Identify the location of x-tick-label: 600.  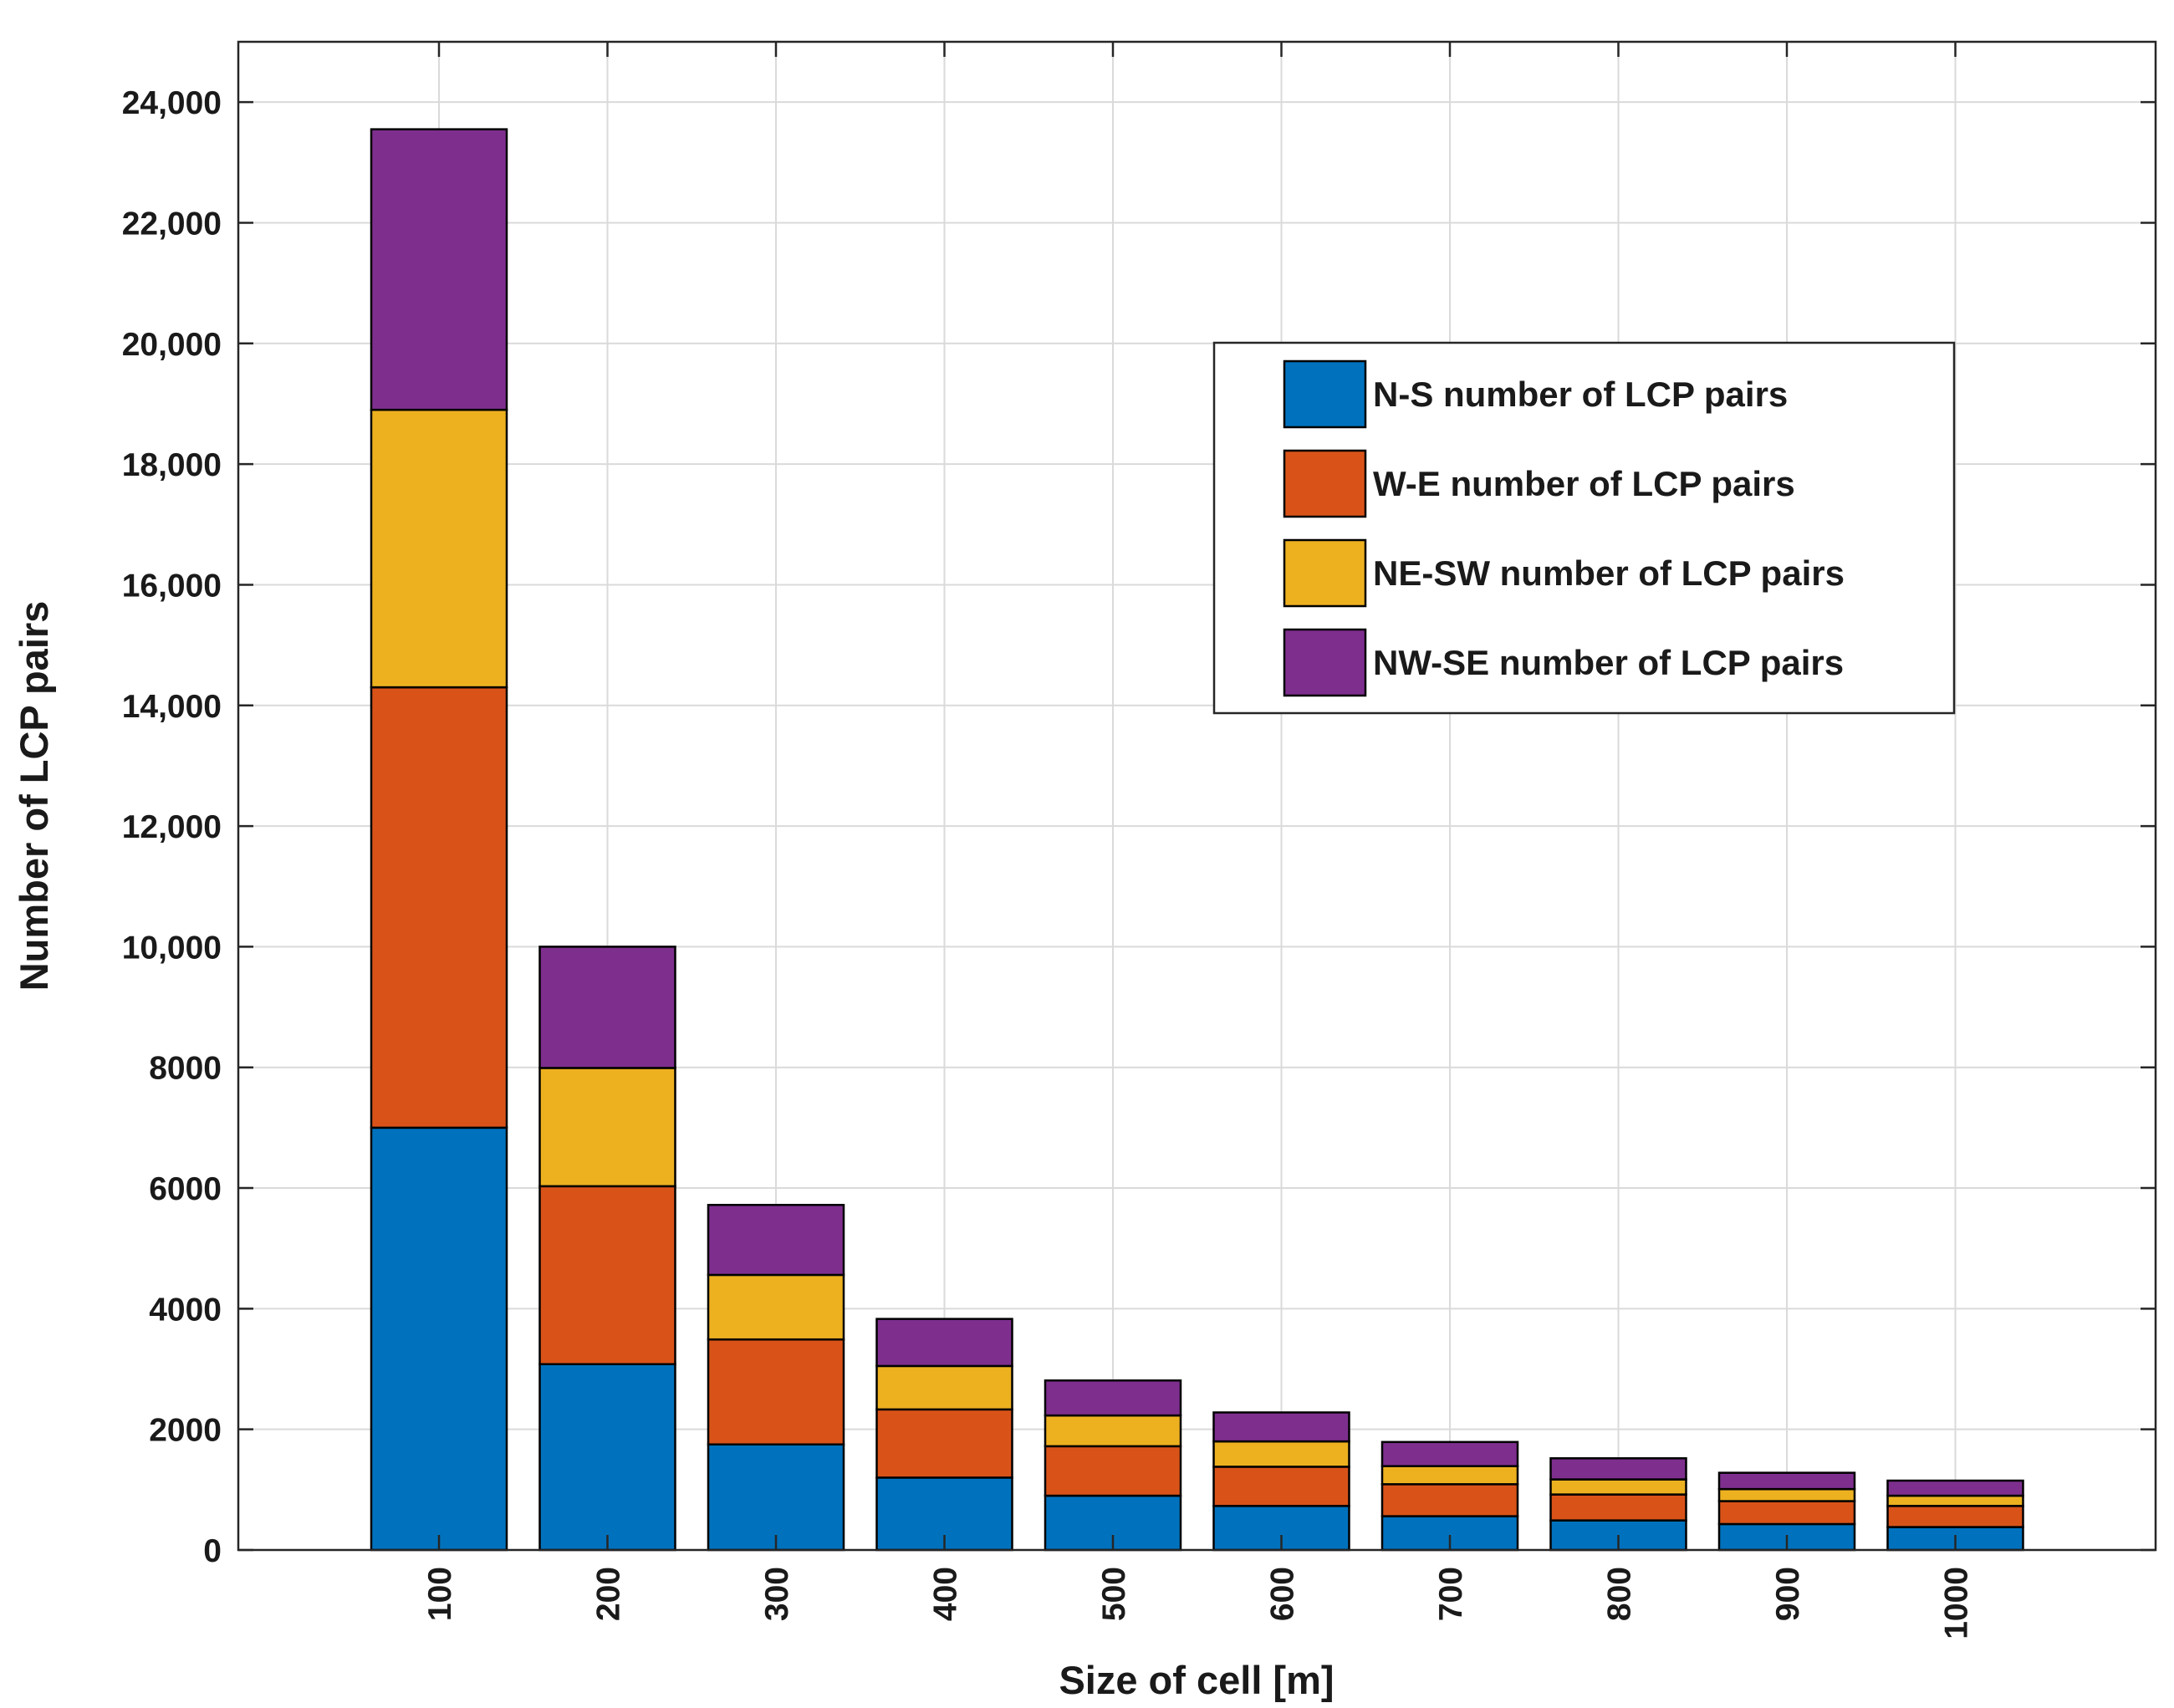
(1283, 1594).